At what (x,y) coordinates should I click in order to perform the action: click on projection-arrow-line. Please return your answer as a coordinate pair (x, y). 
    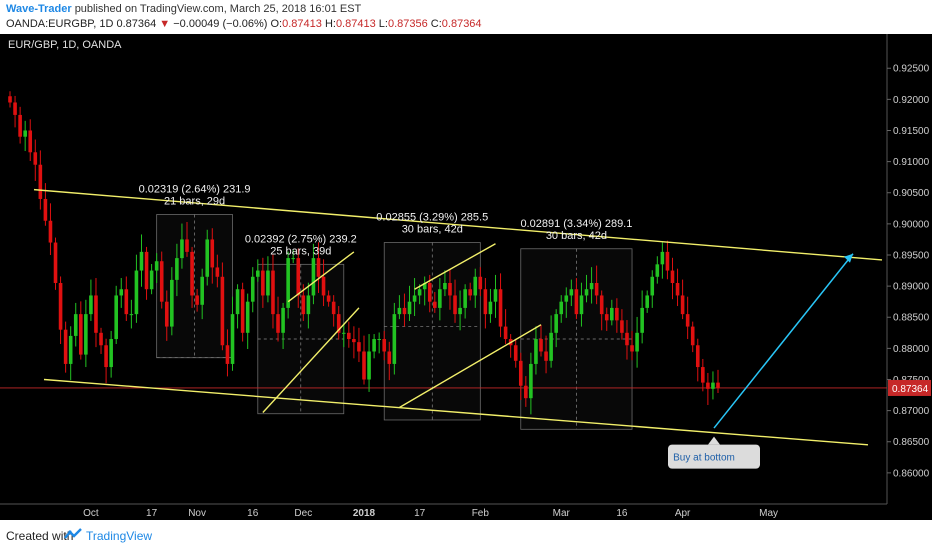
    Looking at the image, I should click on (783, 341).